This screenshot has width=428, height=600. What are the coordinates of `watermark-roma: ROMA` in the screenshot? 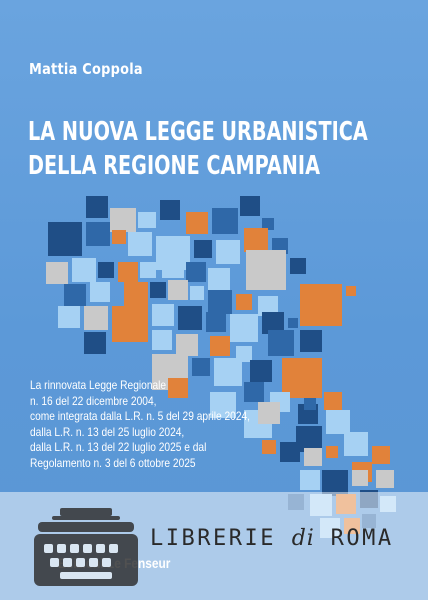 It's located at (362, 538).